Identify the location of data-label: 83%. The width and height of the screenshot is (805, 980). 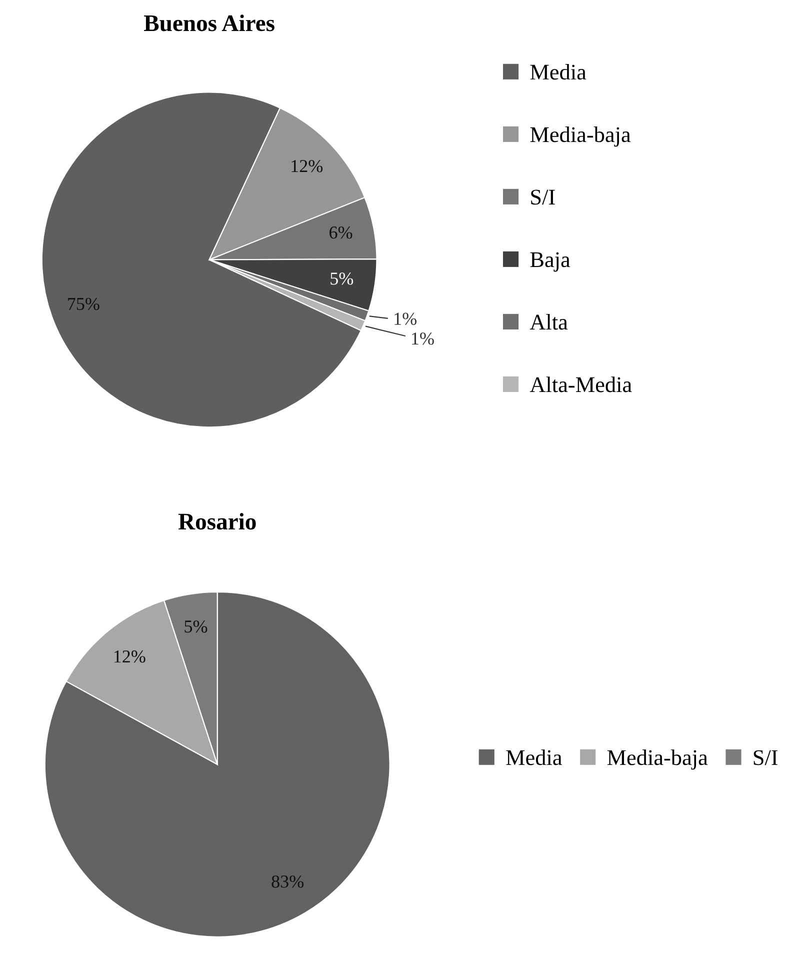
(288, 882).